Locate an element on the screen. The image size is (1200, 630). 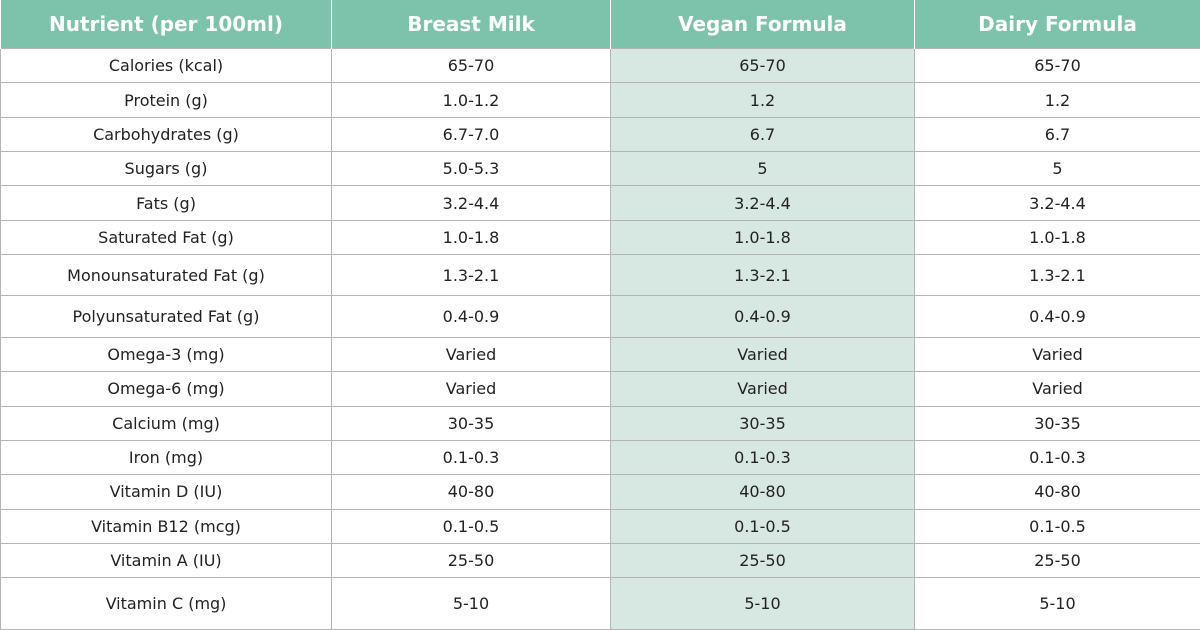
table-row: Calcium (mg) 30-35 30-35 30-35 is located at coordinates (600, 423).